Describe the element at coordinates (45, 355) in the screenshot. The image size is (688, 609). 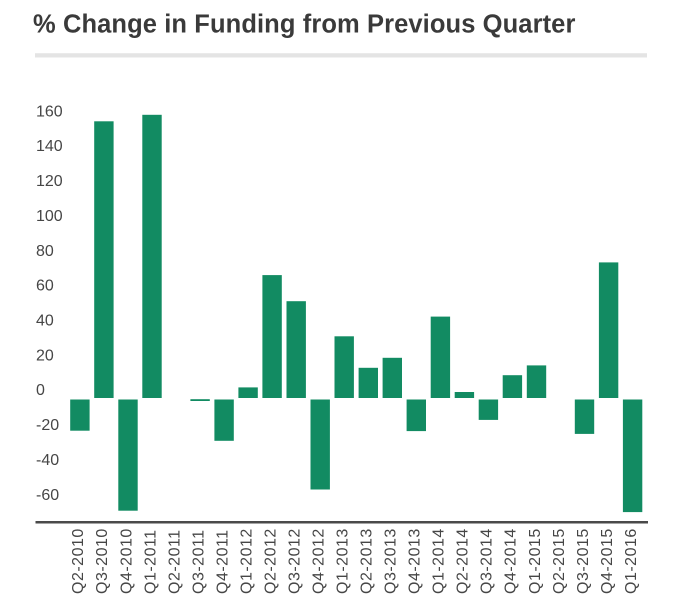
I see `svg-text: 20` at that location.